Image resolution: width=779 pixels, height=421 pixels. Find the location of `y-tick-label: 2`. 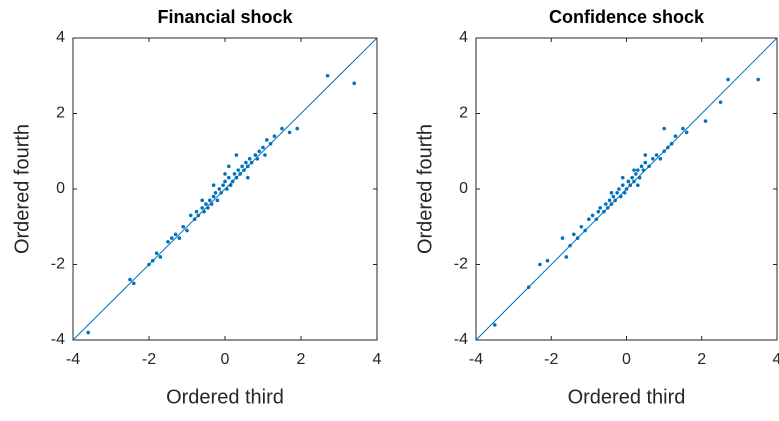

y-tick-label: 2 is located at coordinates (463, 113).